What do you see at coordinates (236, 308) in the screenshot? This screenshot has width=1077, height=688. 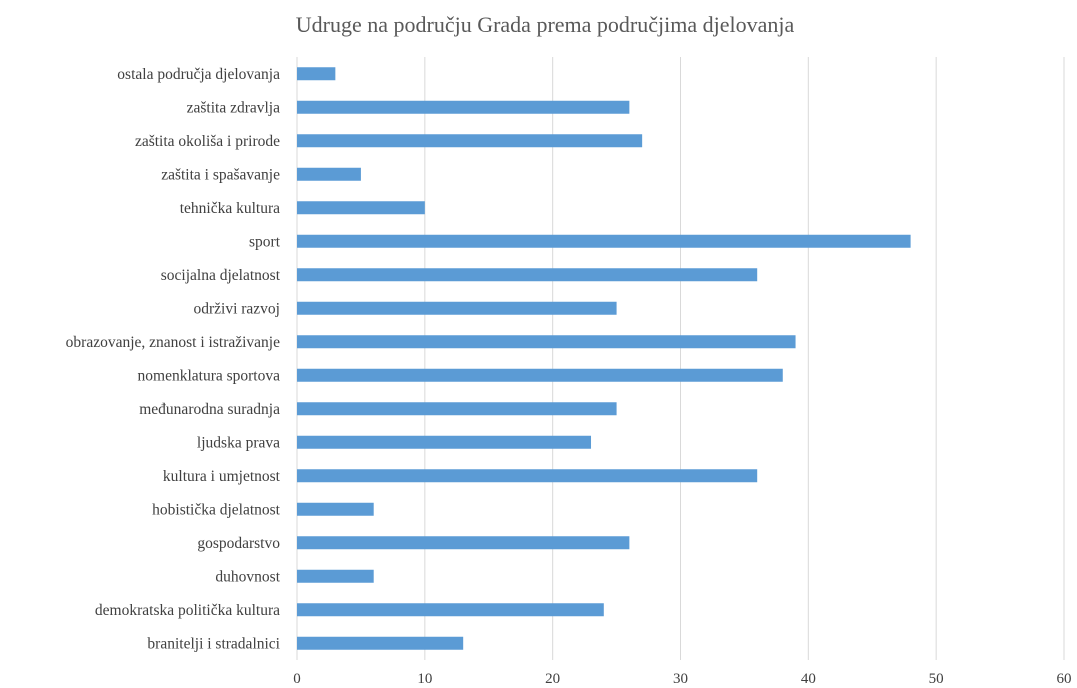 I see `category-label: održivi razvoj` at bounding box center [236, 308].